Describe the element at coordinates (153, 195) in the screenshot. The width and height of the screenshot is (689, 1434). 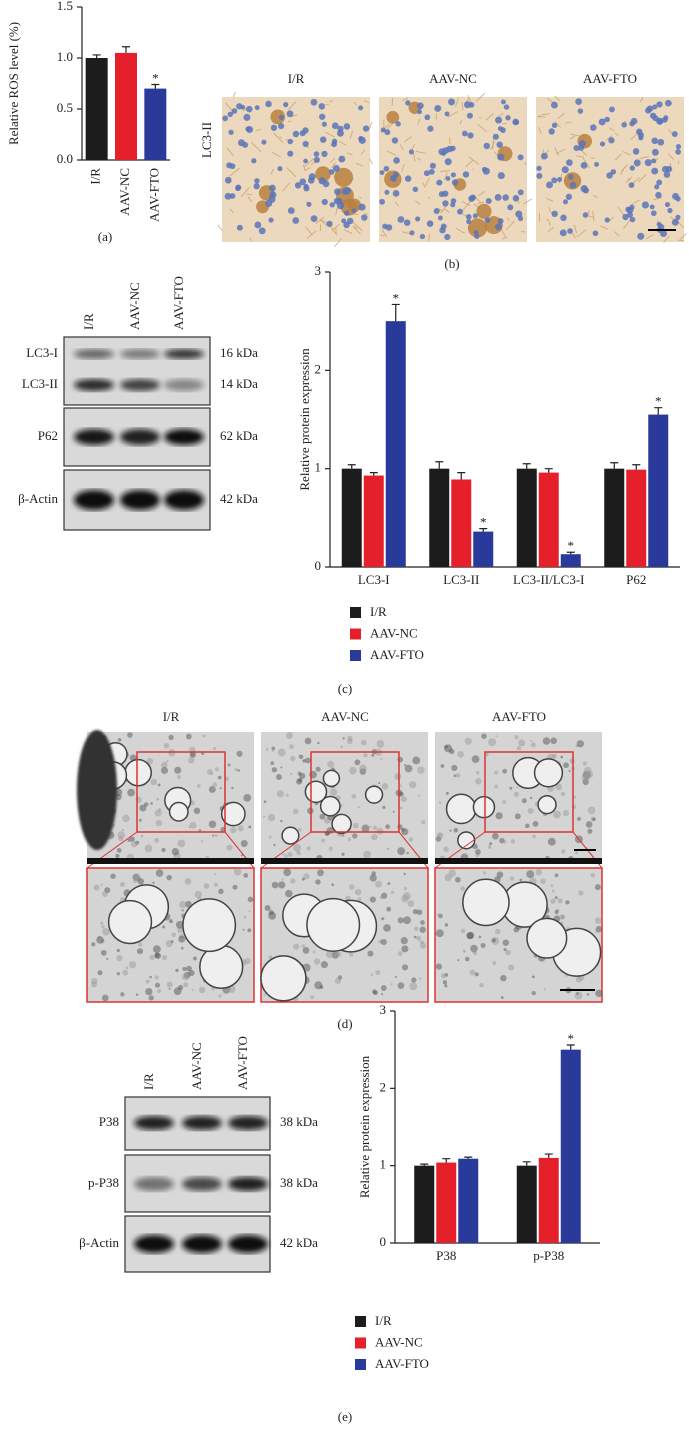
I see `x-tick-label: AAV-FTO` at that location.